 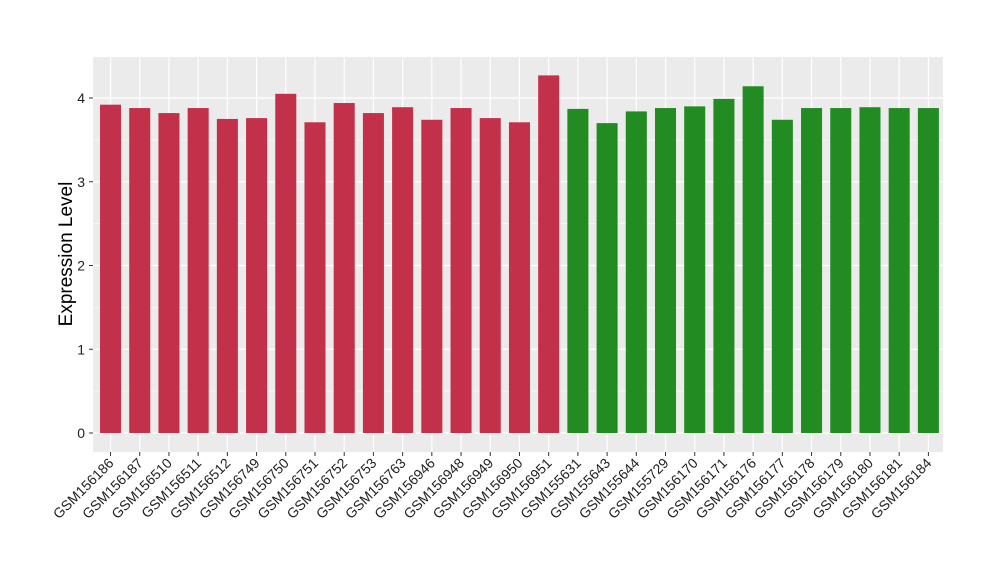 What do you see at coordinates (81, 433) in the screenshot?
I see `y-tick-label: 0` at bounding box center [81, 433].